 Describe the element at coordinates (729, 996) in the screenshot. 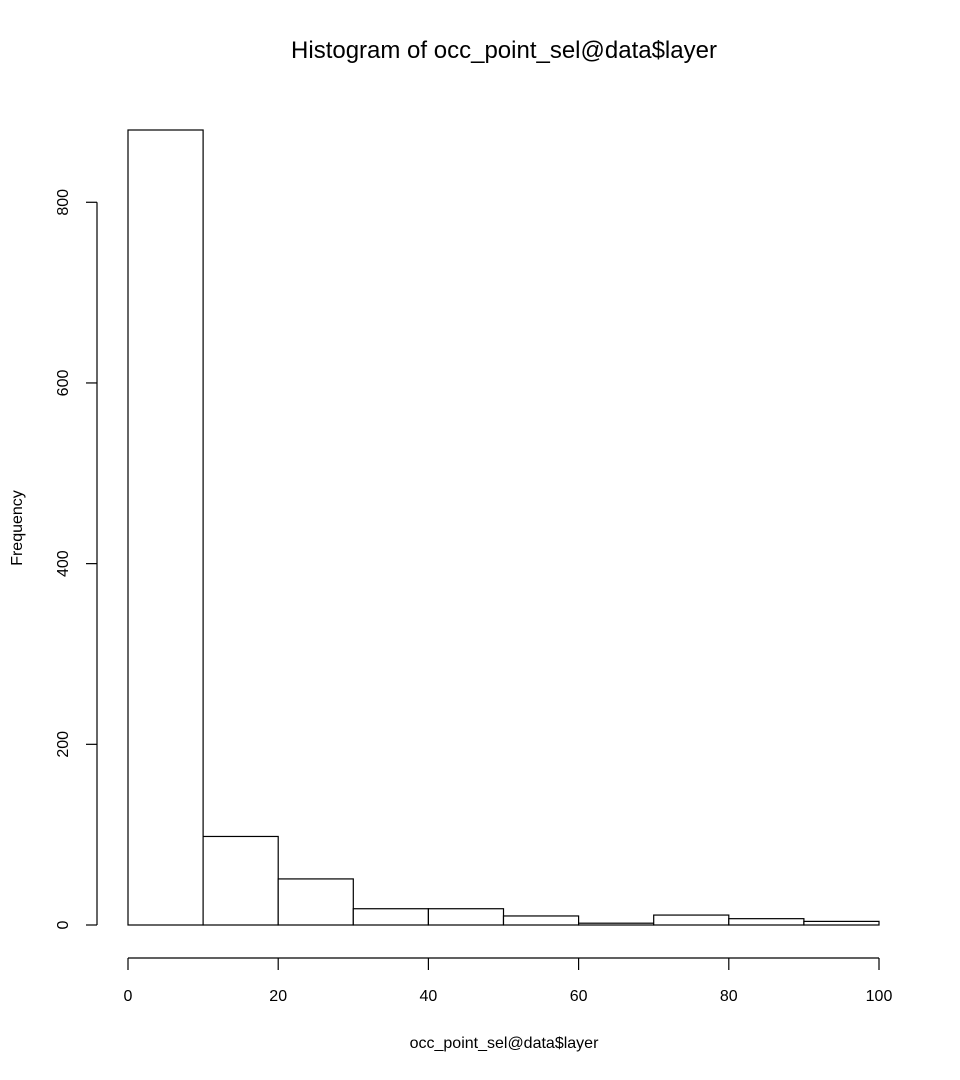

I see `x-tick-label: 80` at that location.